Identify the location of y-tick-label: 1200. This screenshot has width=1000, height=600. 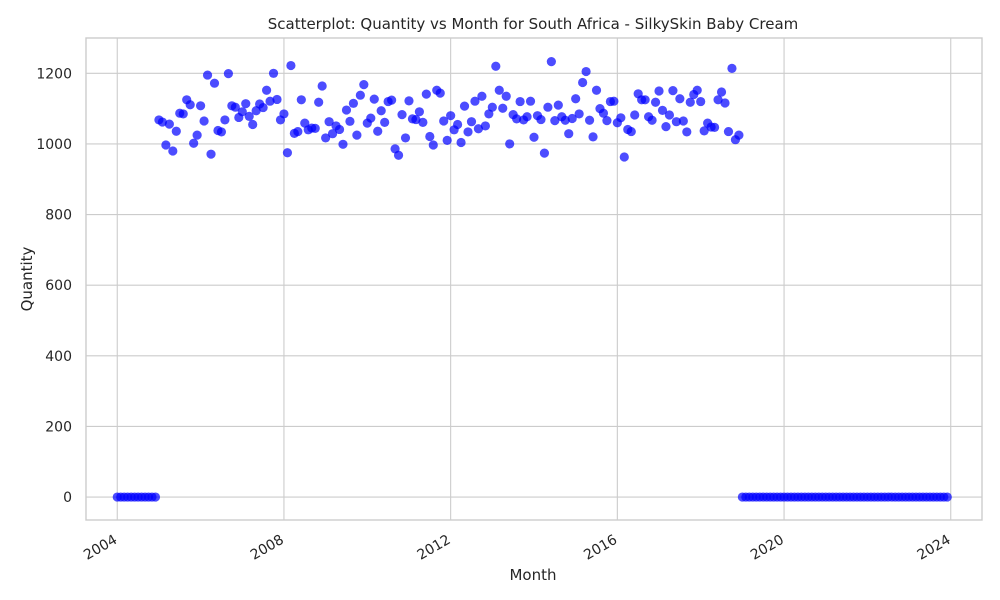
(54, 74).